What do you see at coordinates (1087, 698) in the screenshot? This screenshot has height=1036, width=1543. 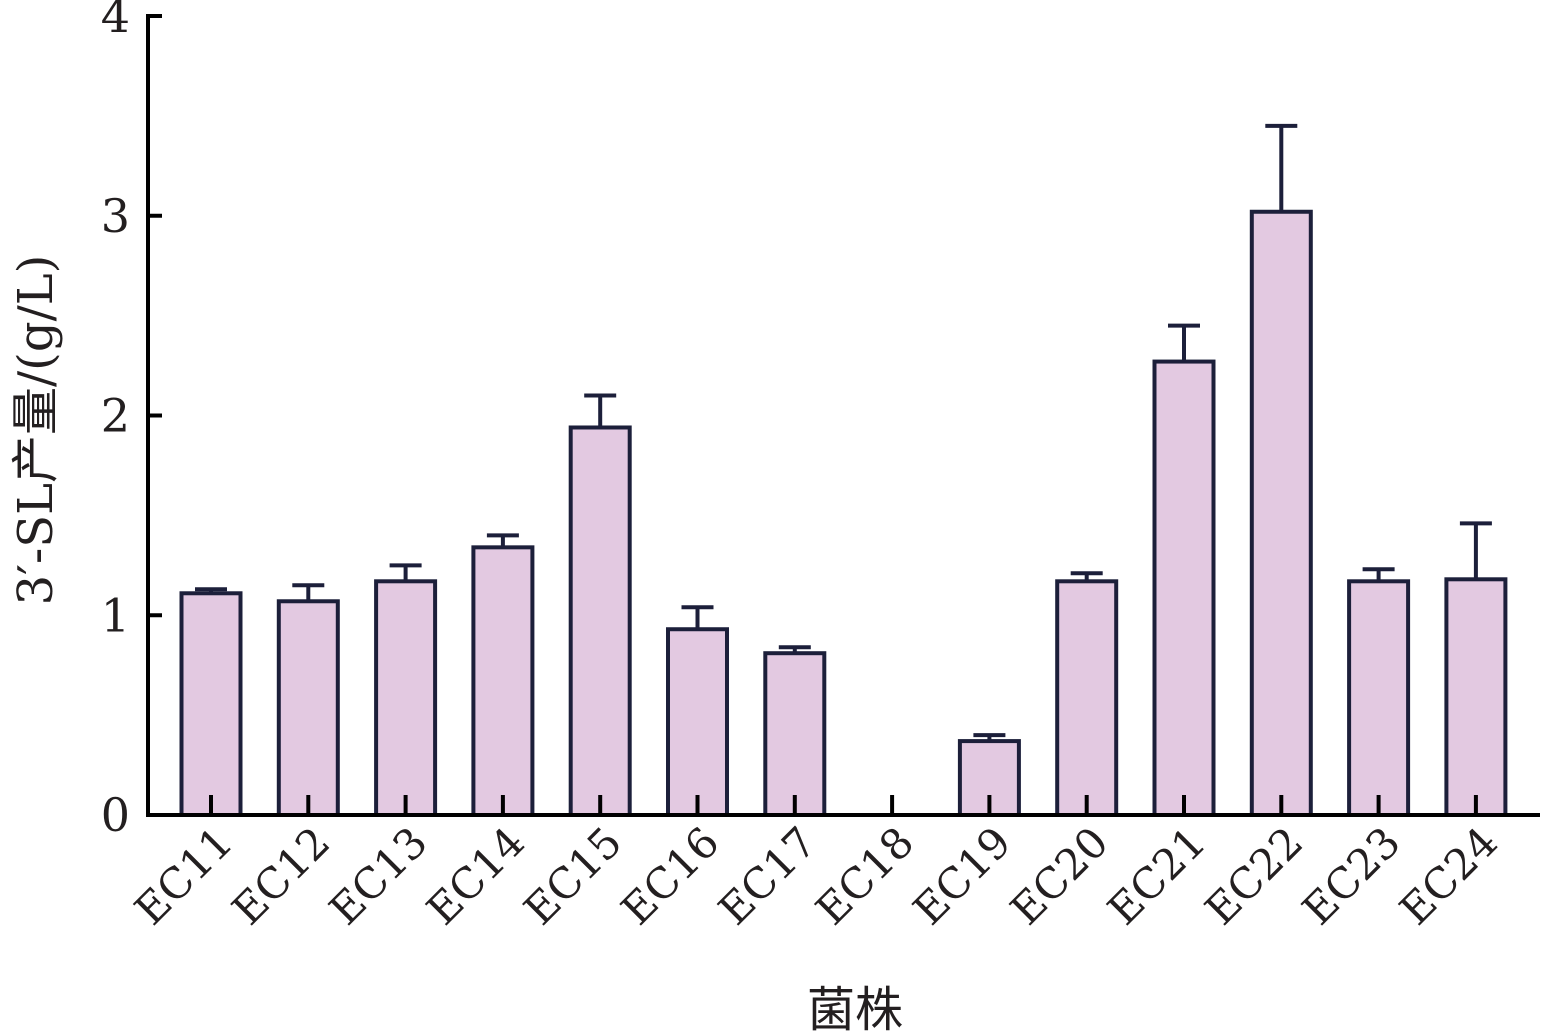 I see `bar-EC20` at bounding box center [1087, 698].